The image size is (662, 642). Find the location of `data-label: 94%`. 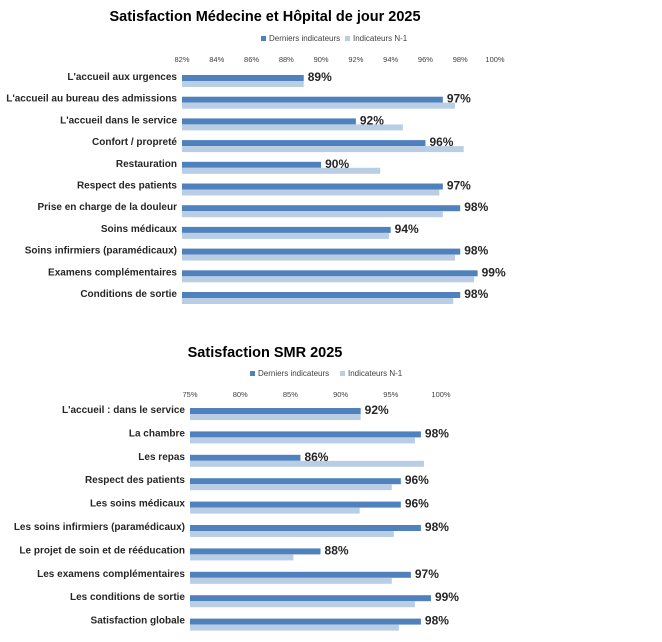

data-label: 94% is located at coordinates (407, 229).